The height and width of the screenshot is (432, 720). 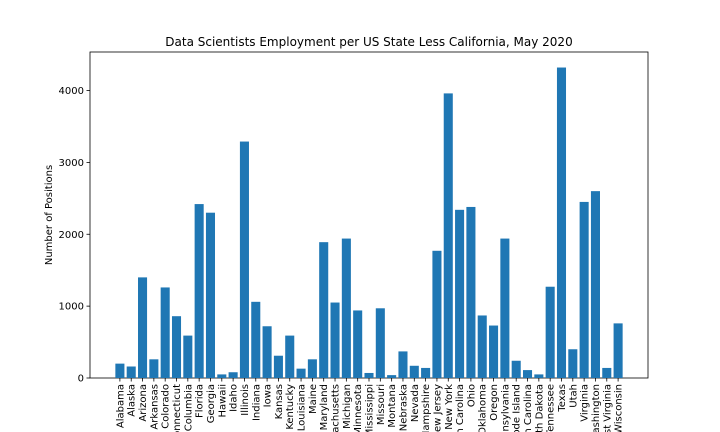 What do you see at coordinates (403, 407) in the screenshot?
I see `x-tick-label: Nebraska` at bounding box center [403, 407].